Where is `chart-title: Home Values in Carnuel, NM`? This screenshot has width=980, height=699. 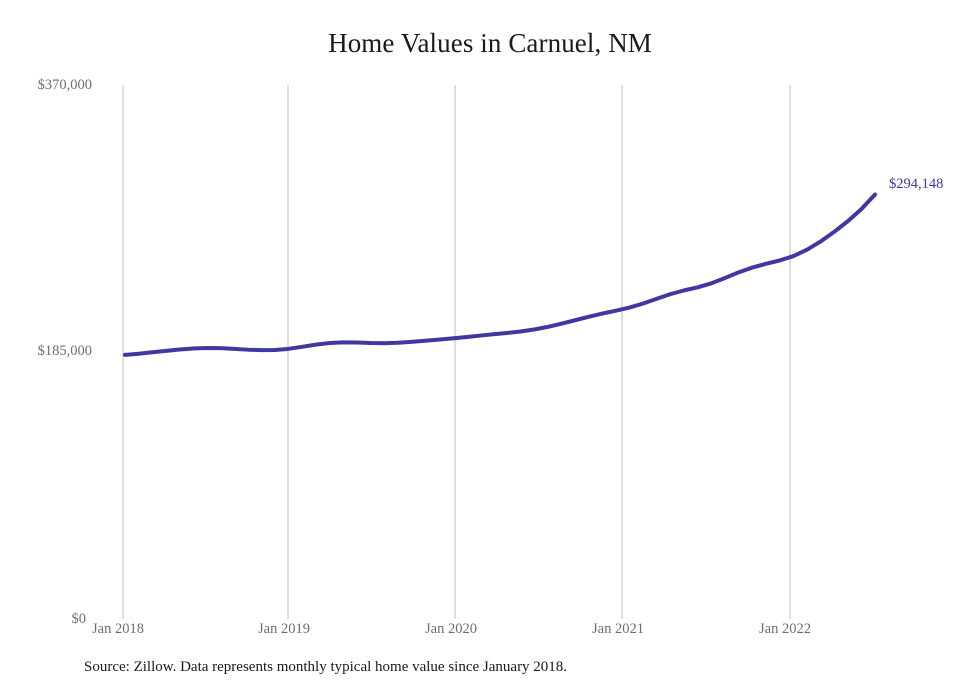 chart-title: Home Values in Carnuel, NM is located at coordinates (490, 43).